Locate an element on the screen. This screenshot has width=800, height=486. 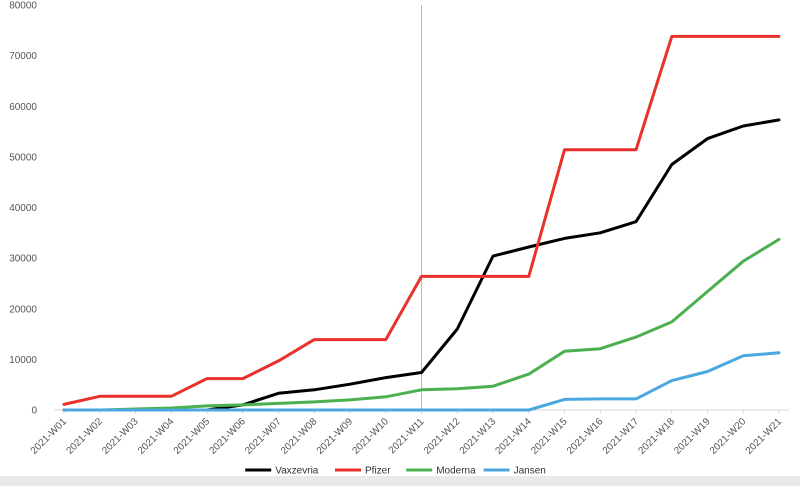
legend-label-vaxzevria: Vaxzevria is located at coordinates (297, 471).